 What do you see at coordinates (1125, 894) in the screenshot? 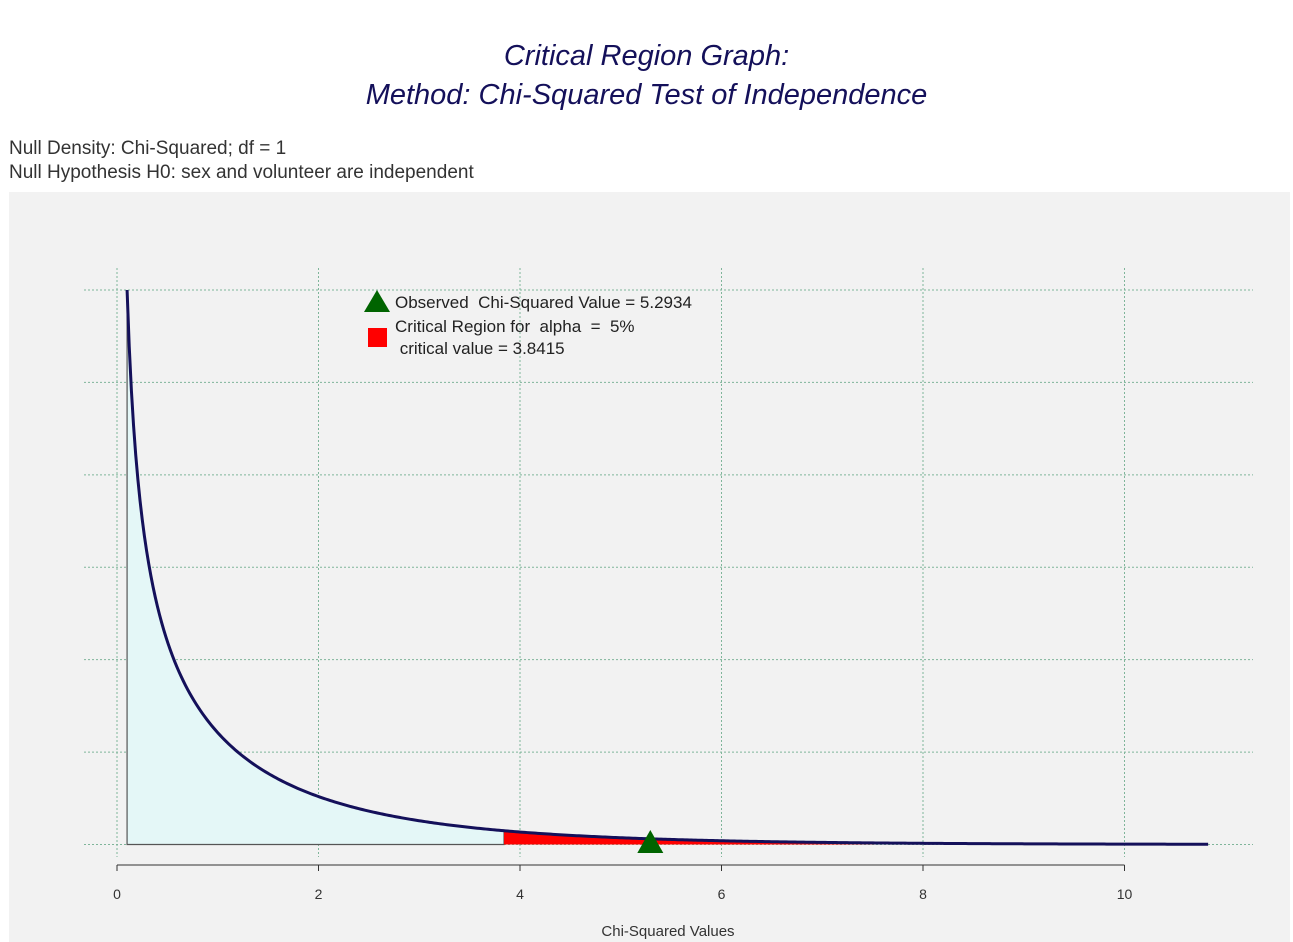
I see `x-tick-label: 10` at bounding box center [1125, 894].